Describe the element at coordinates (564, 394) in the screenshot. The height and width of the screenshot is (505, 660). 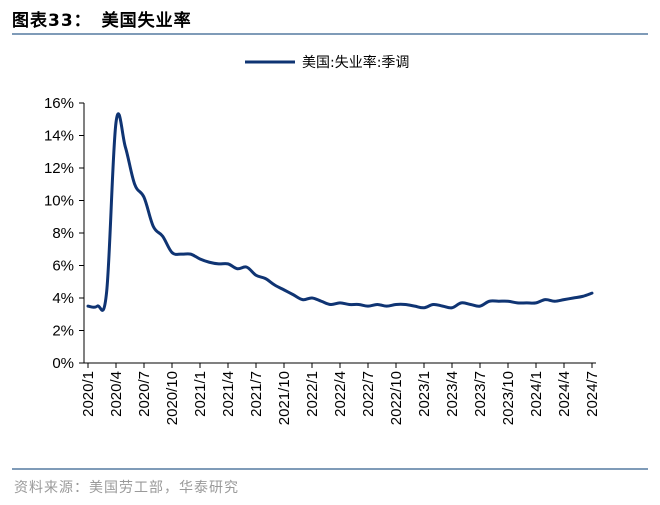
I see `x-tick-label: 2024/4` at that location.